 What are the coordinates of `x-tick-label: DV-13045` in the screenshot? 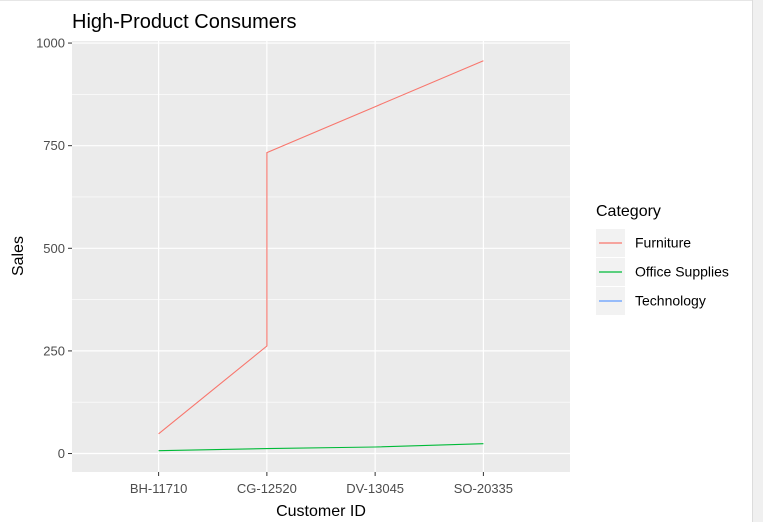 It's located at (375, 488).